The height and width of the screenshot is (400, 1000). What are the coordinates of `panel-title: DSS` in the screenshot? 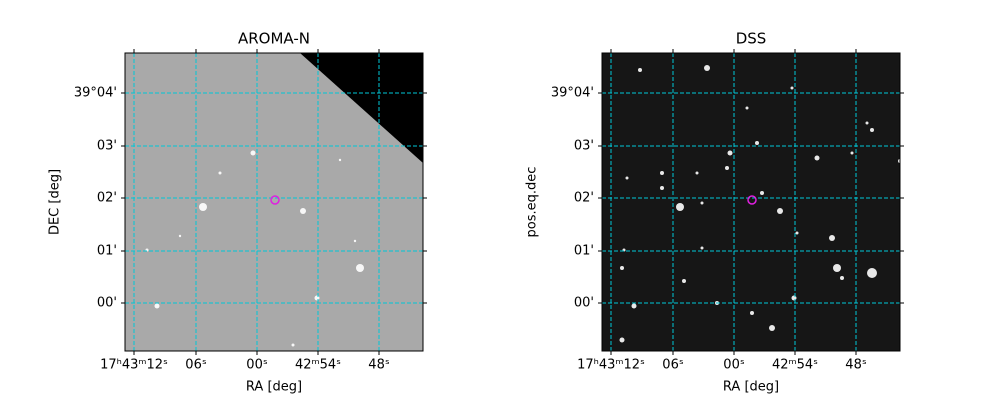 It's located at (751, 39).